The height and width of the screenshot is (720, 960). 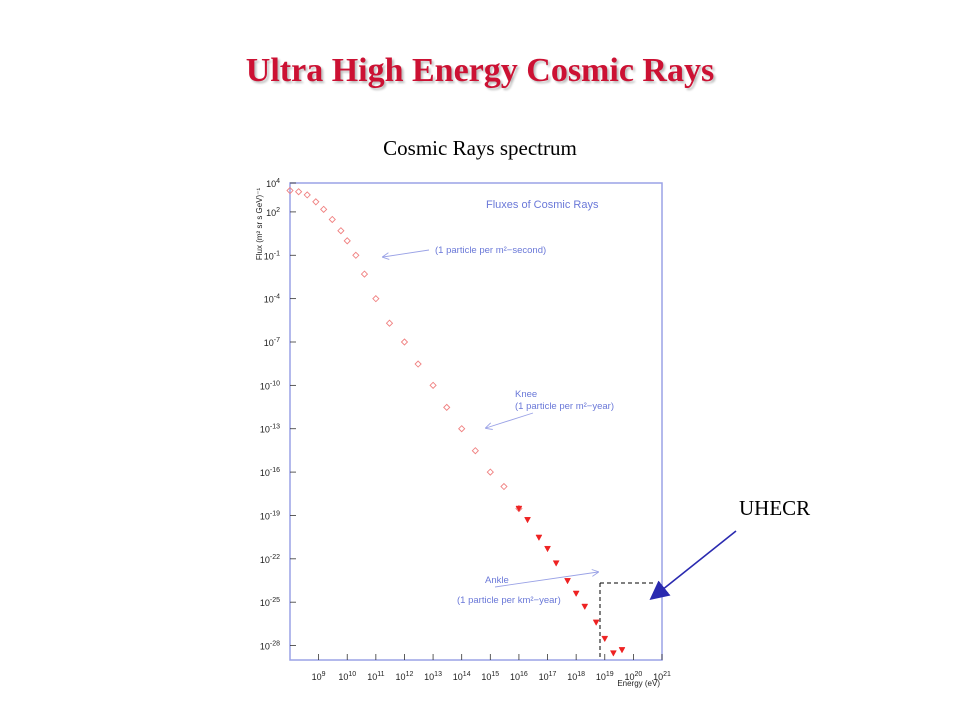 What do you see at coordinates (775, 508) in the screenshot?
I see `uhecr-label: UHECR` at bounding box center [775, 508].